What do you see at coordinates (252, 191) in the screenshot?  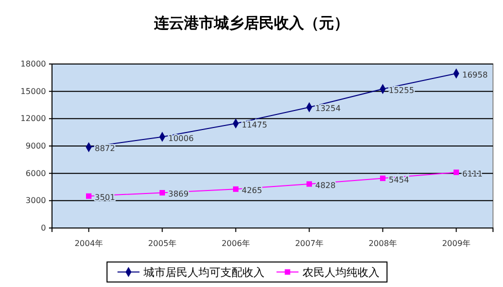 I see `data-label: 4265` at bounding box center [252, 191].